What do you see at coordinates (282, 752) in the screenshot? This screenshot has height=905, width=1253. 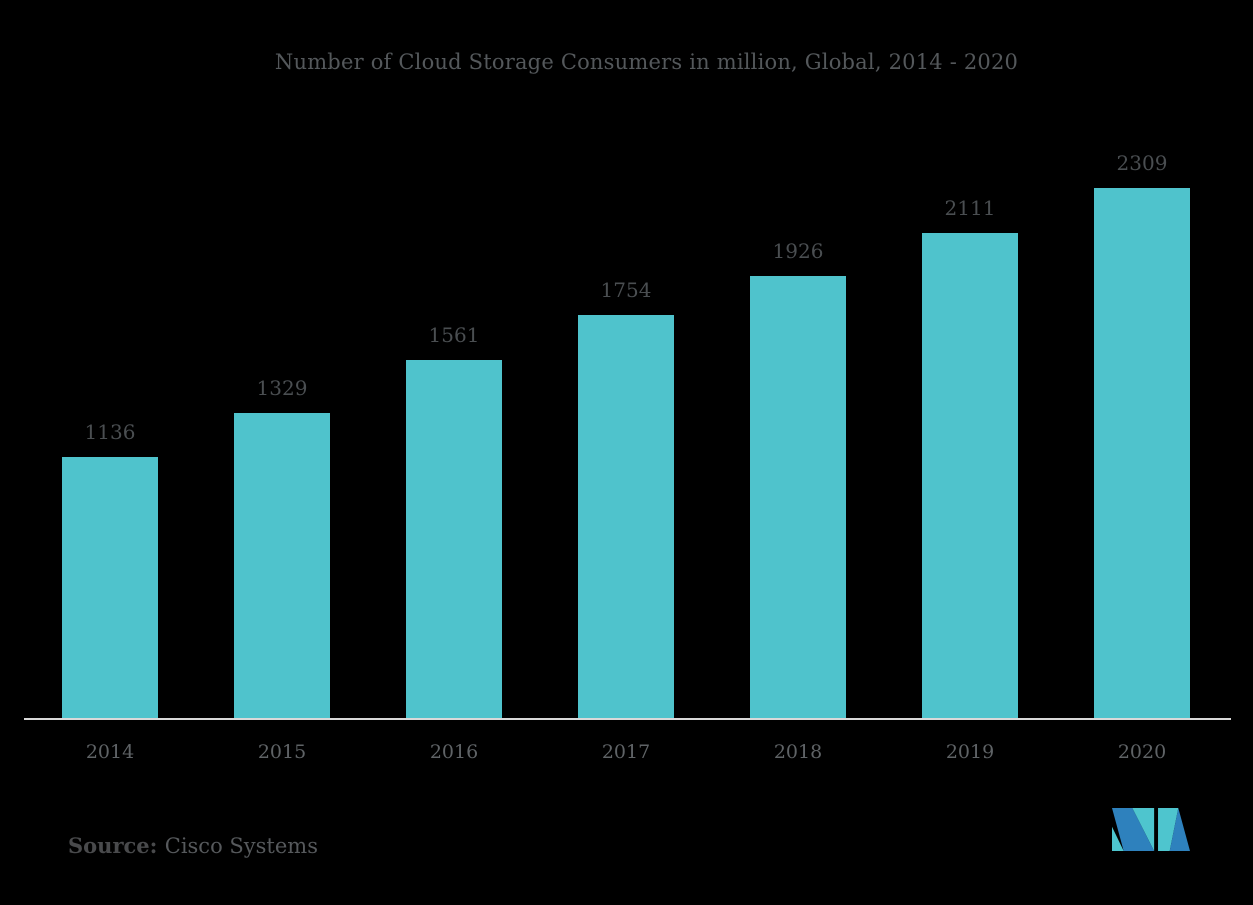 I see `x-axis-label: 2015` at bounding box center [282, 752].